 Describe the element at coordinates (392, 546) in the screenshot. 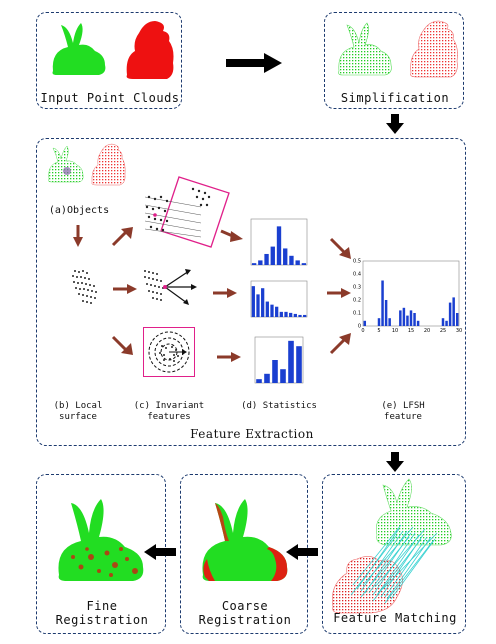

I see `feature-matching-figure` at that location.